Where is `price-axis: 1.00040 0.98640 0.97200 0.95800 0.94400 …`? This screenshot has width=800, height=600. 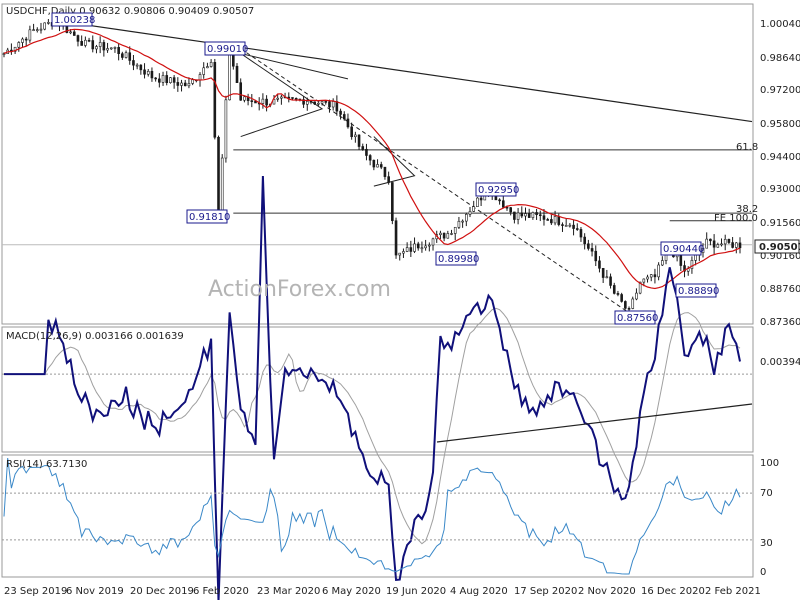 price-axis: 1.00040 0.98640 0.97200 0.95800 0.94400 … is located at coordinates (780, 173).